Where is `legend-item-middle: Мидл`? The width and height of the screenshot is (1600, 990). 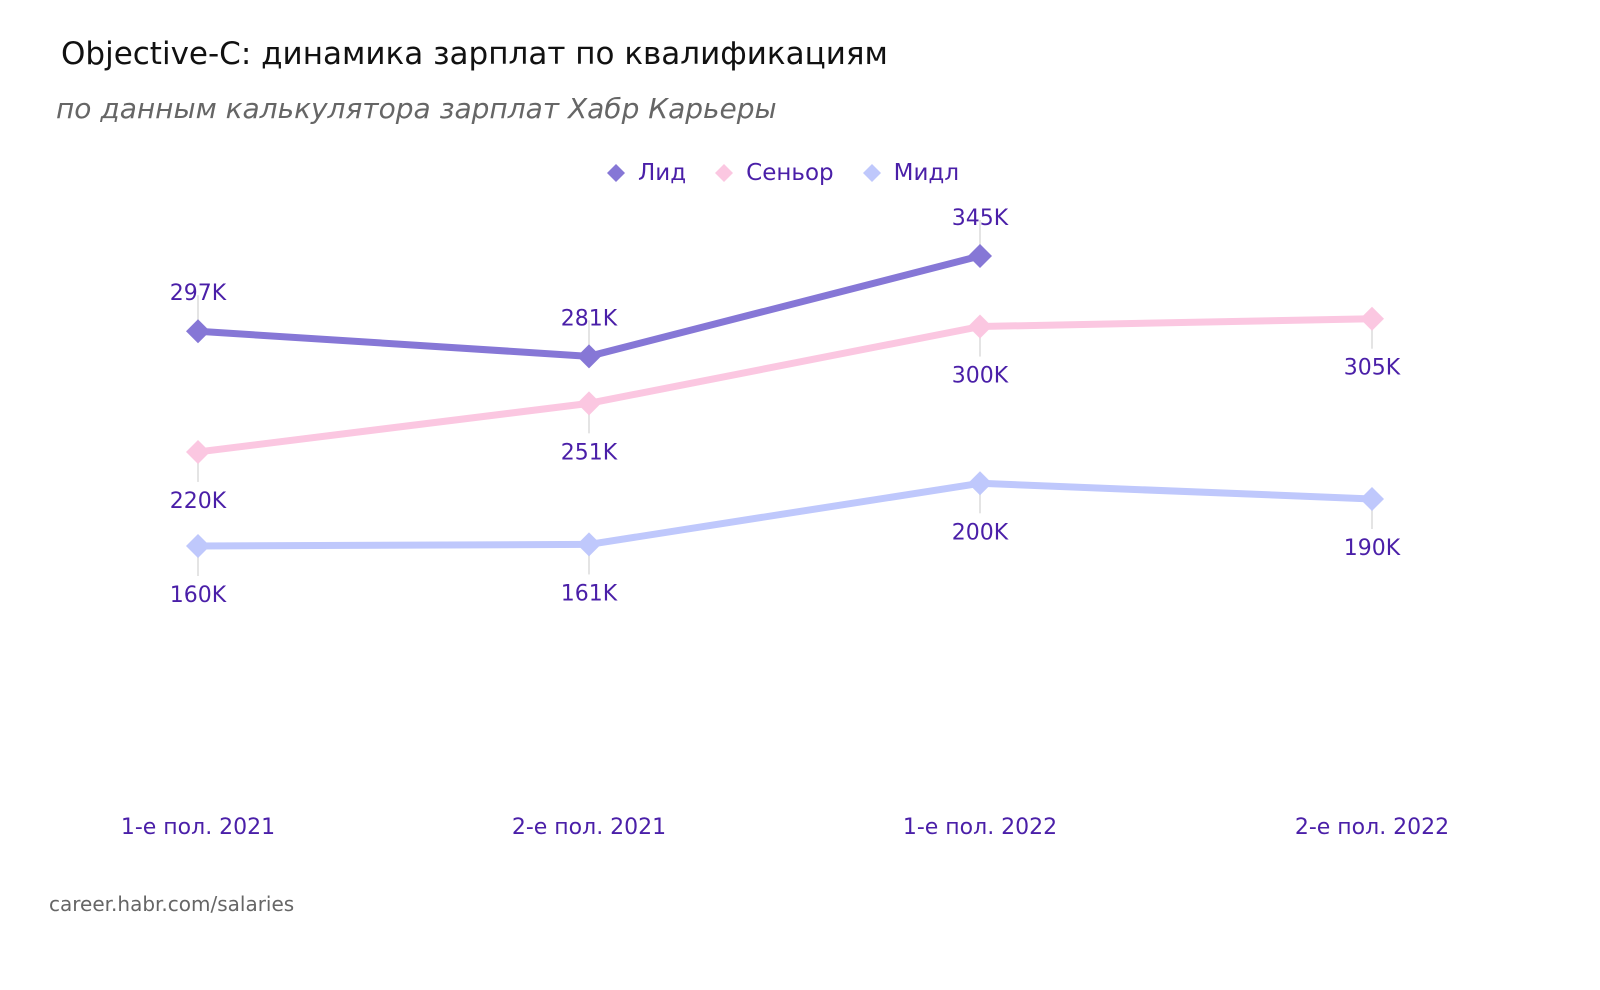
legend-item-middle: Мидл is located at coordinates (910, 173).